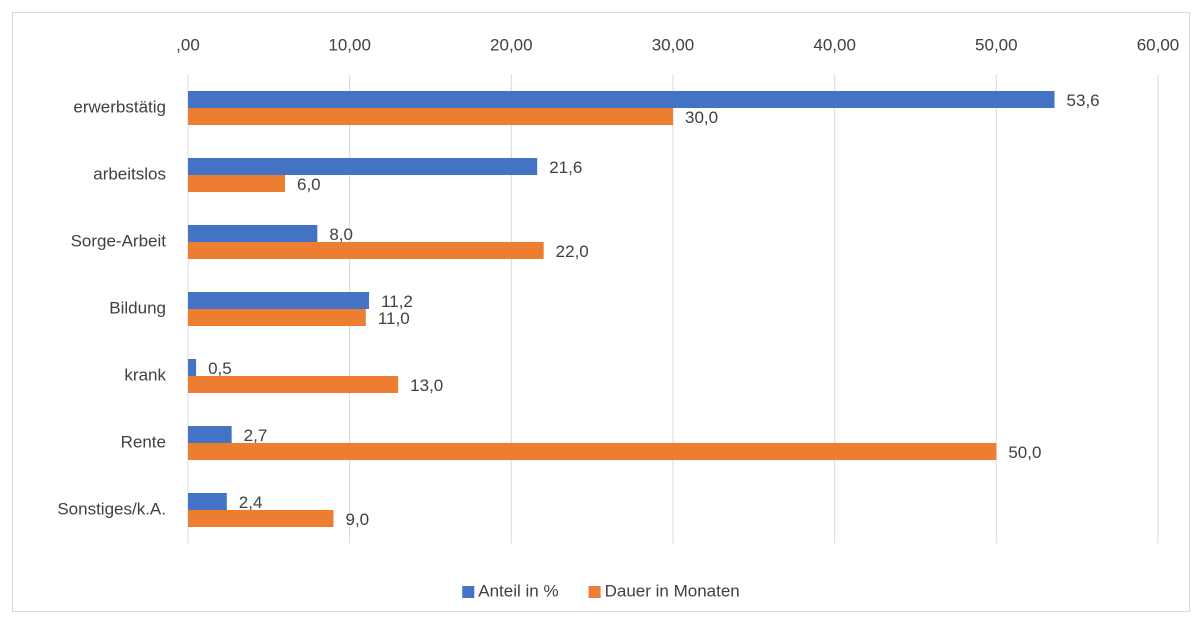 The image size is (1202, 624). Describe the element at coordinates (309, 184) in the screenshot. I see `data-label: 6,0` at that location.